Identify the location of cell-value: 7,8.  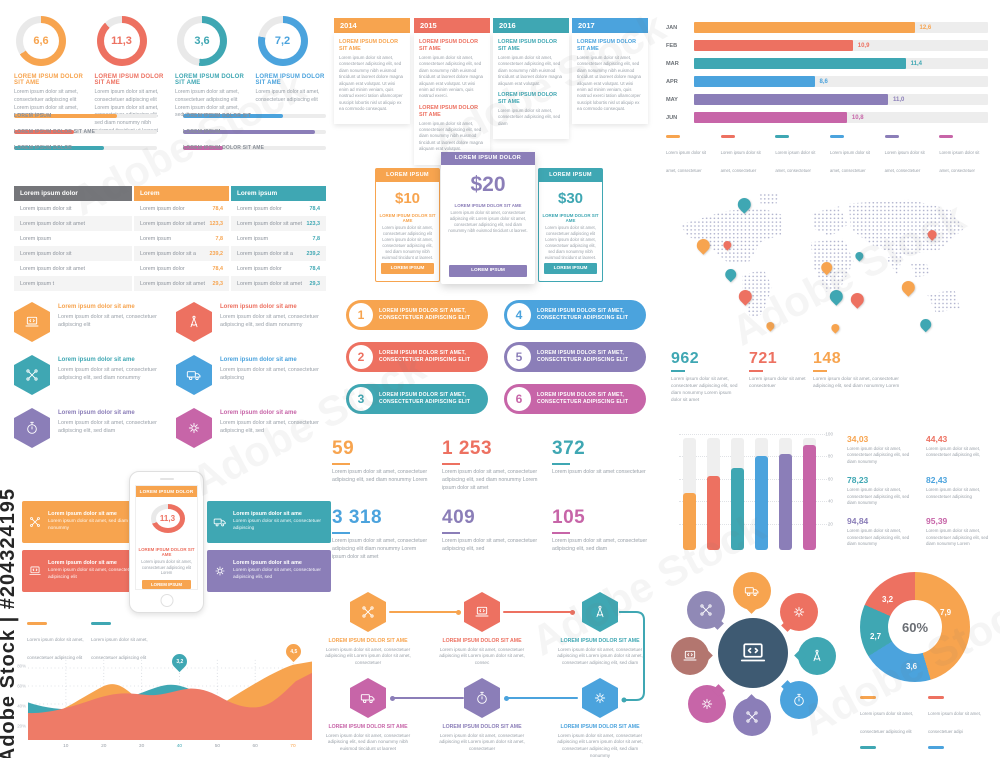
(219, 238).